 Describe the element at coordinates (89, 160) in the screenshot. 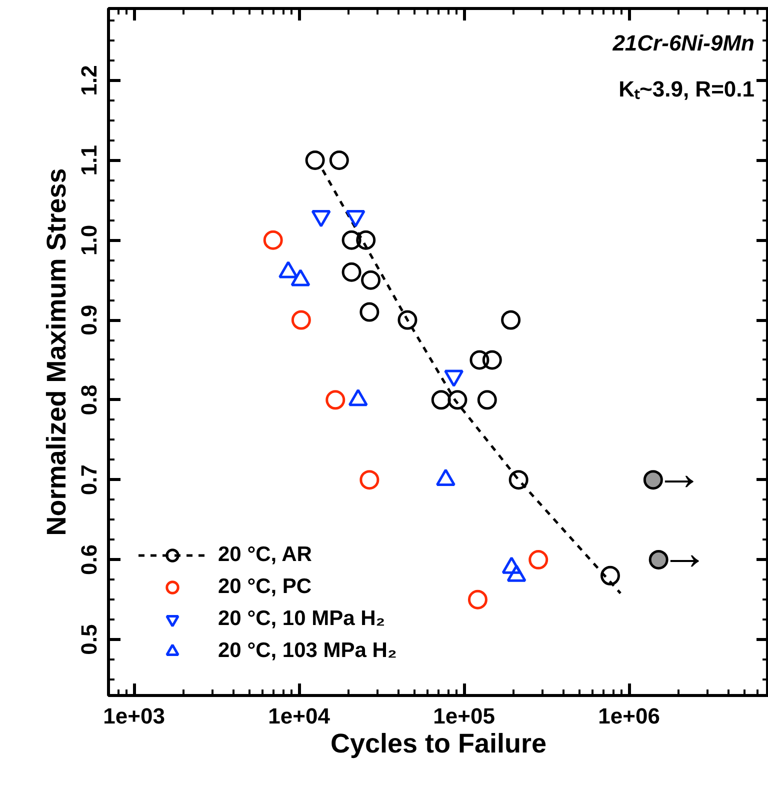

I see `y-tick-label: 1.1` at that location.